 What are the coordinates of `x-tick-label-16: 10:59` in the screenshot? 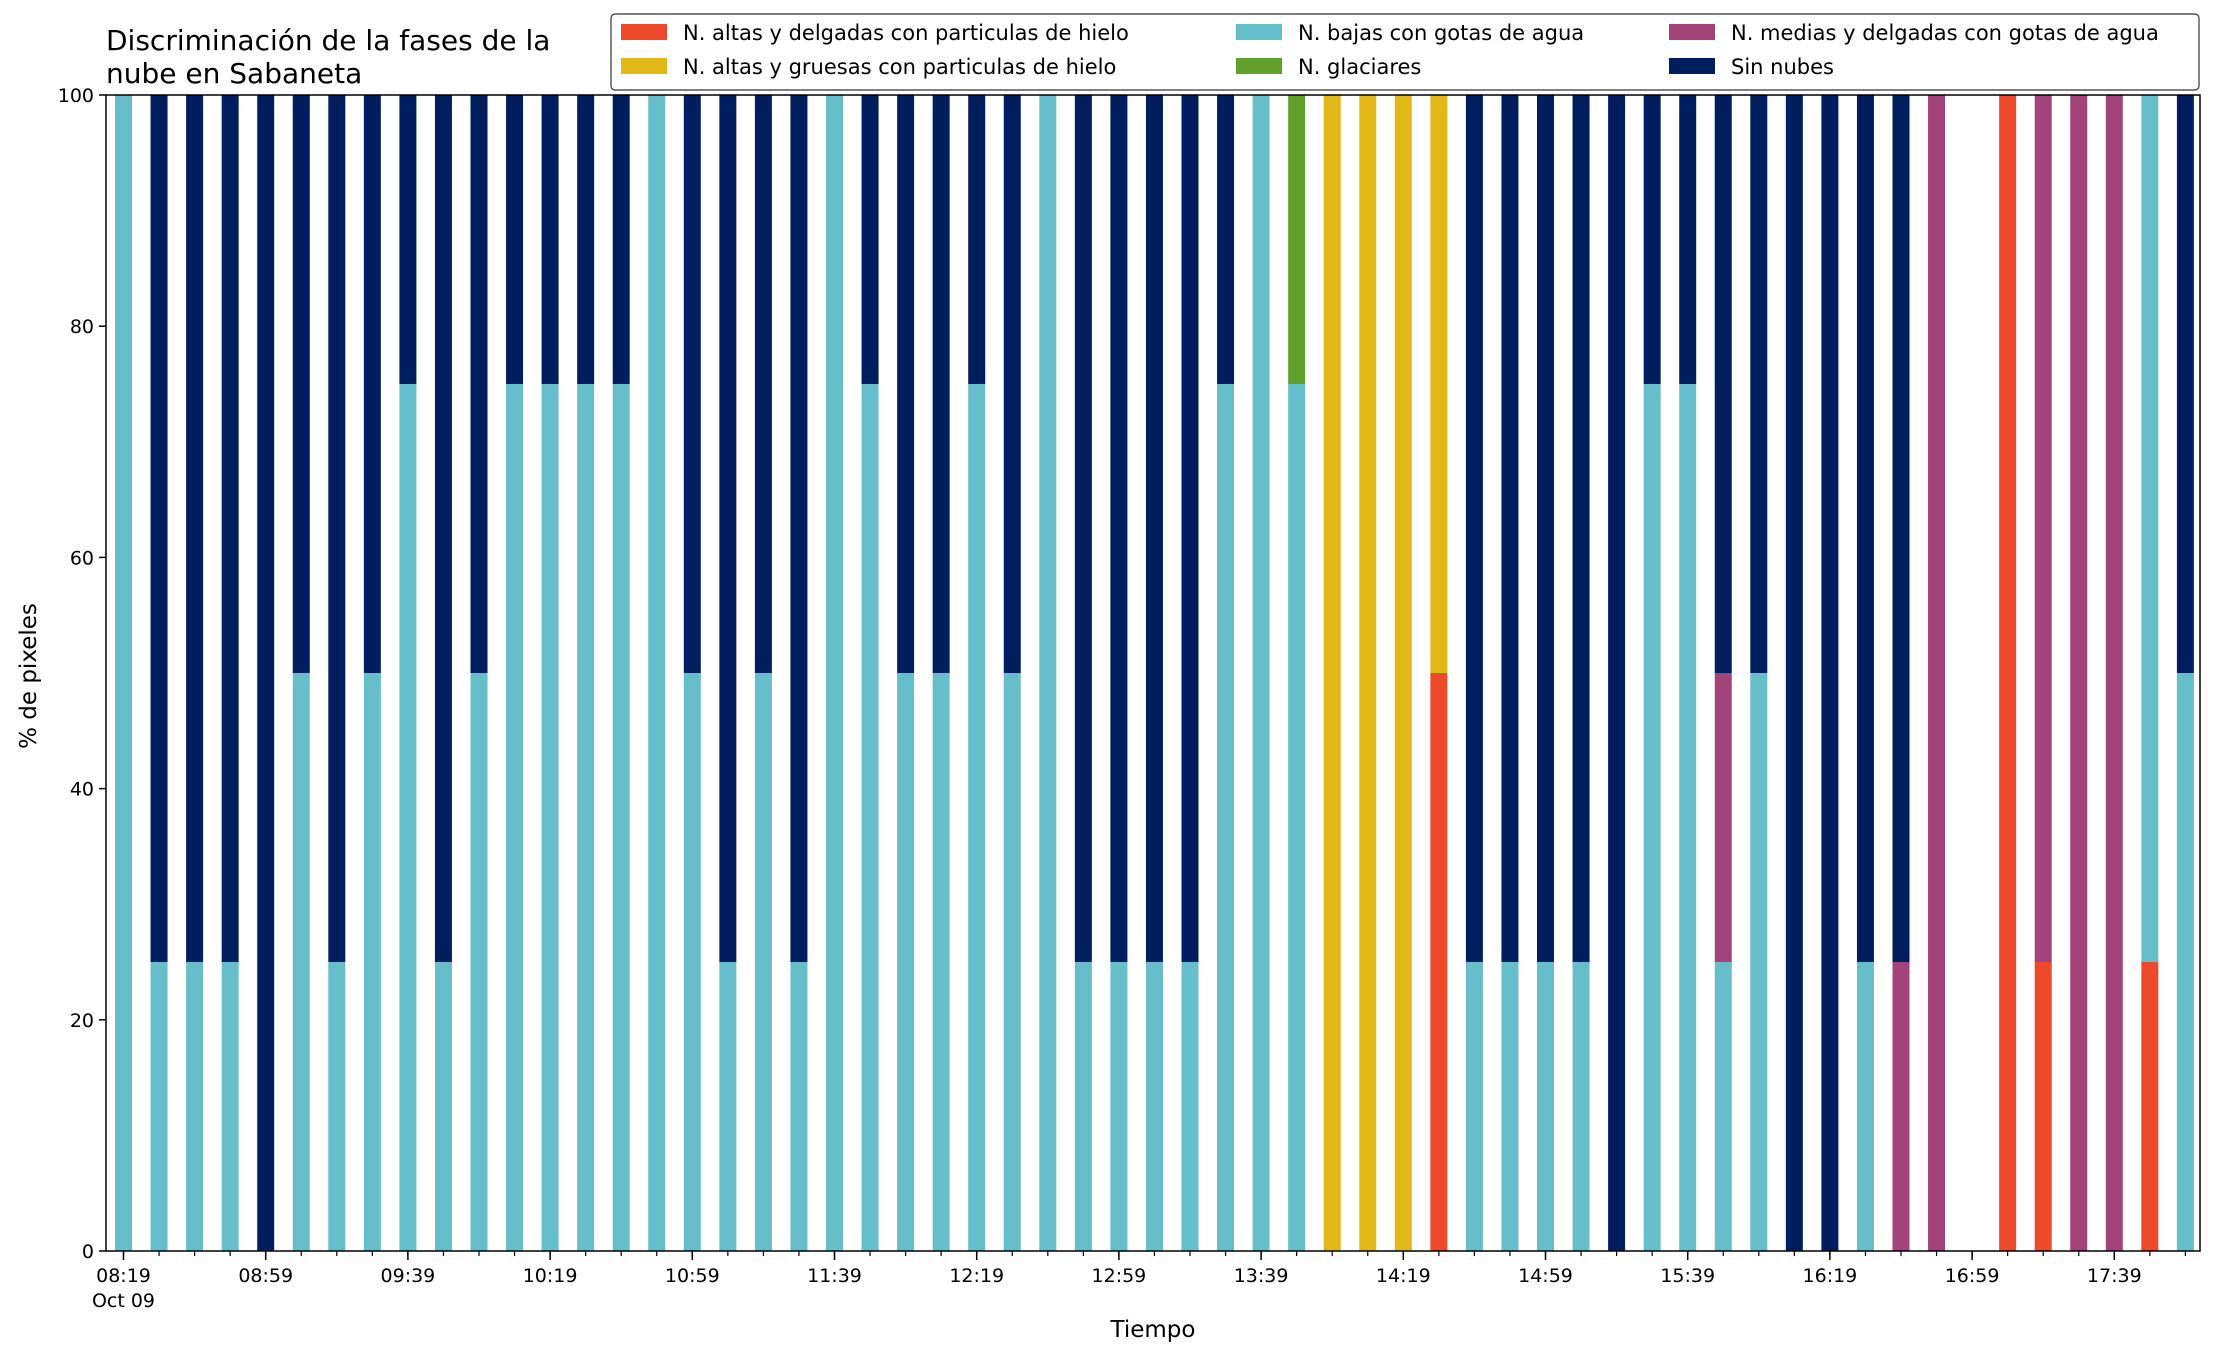 It's located at (692, 1276).